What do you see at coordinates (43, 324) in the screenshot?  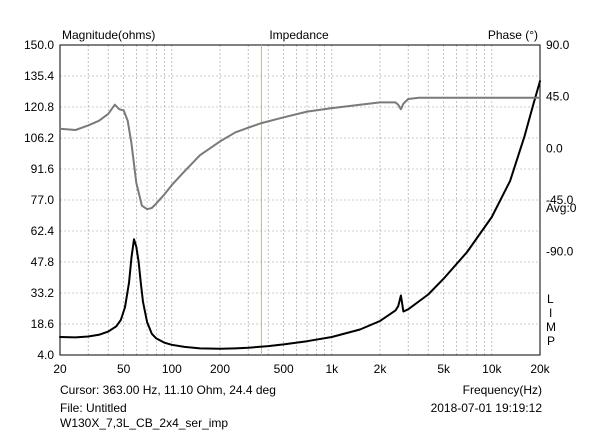 I see `y-tick-label-left: 18.6` at bounding box center [43, 324].